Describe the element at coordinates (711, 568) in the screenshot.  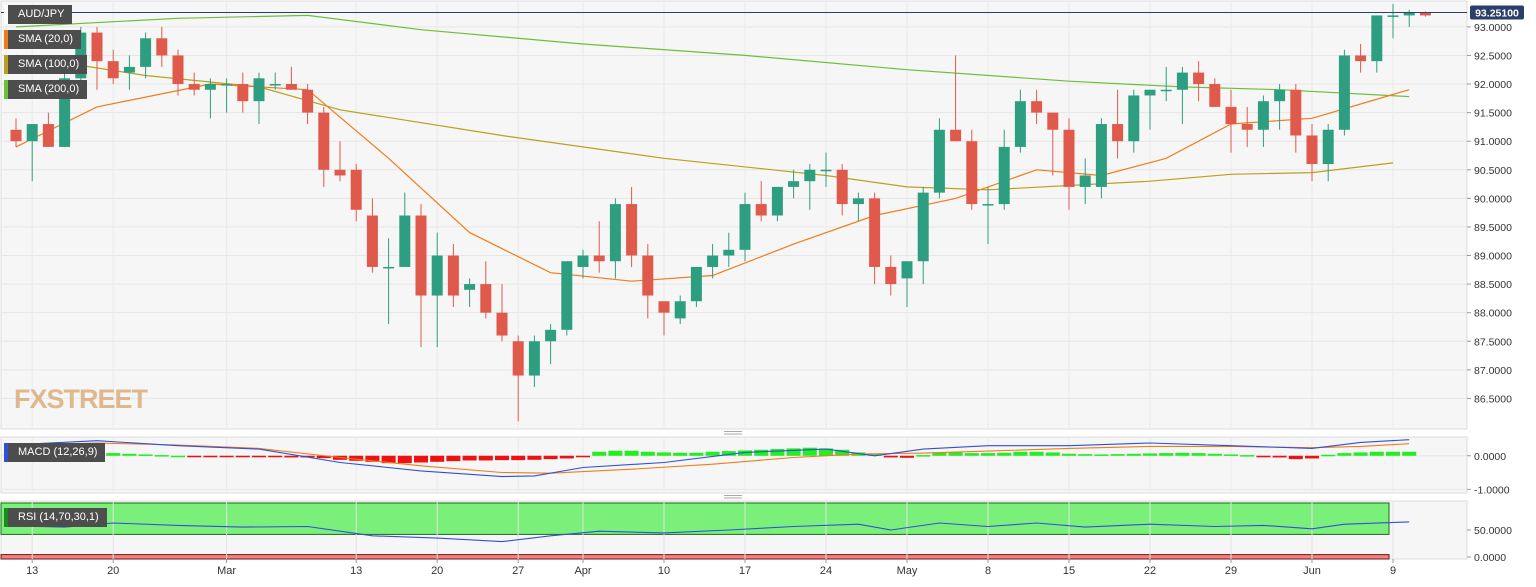
I see `date-axis: 13 20 Mar 13 20 27 Apr 10 17 24 May 8 15 22 29 Jun 9` at that location.